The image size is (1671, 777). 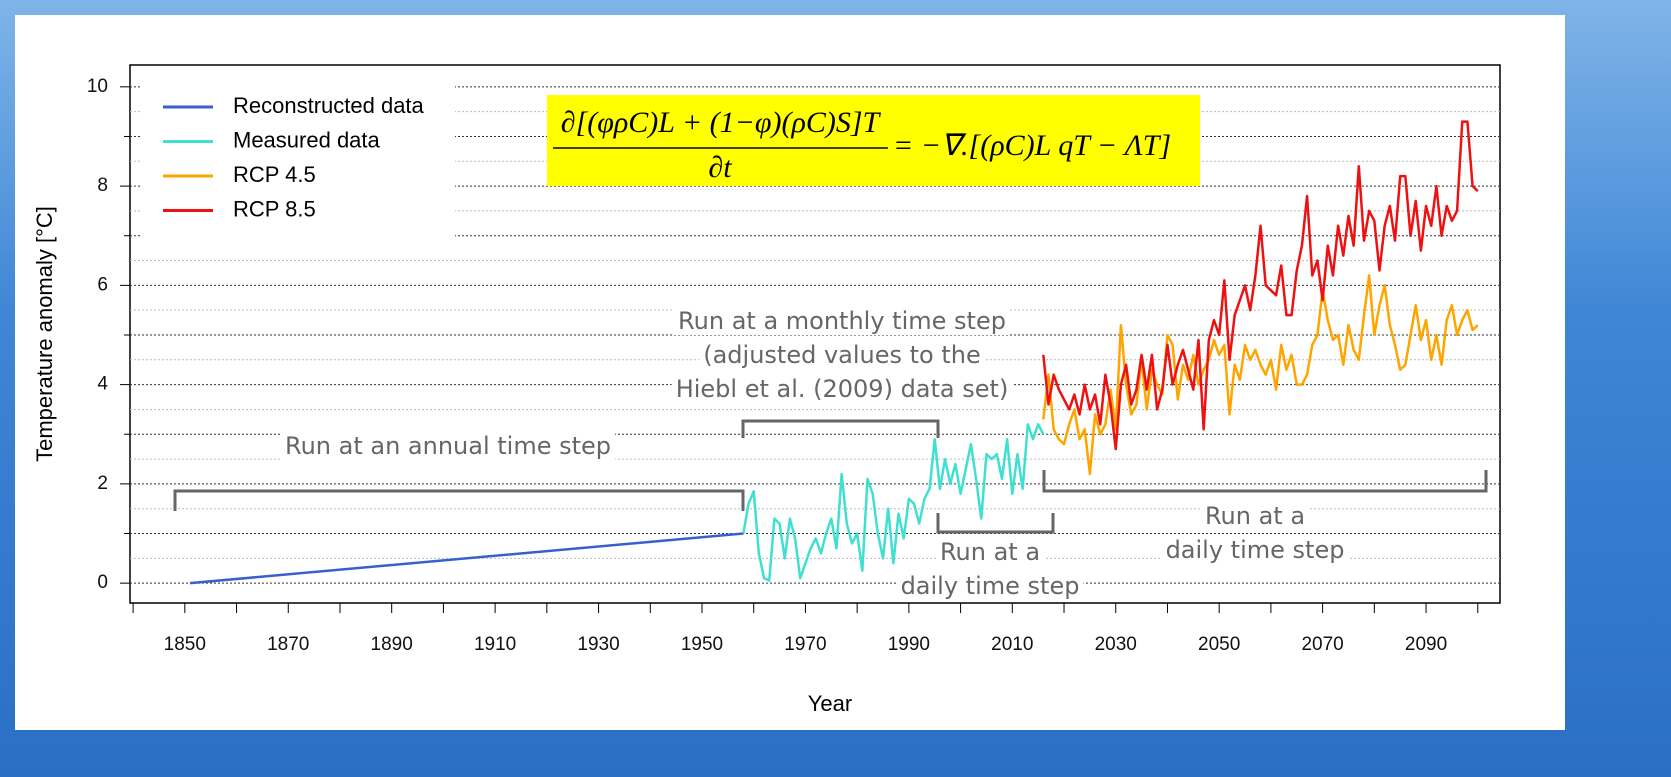 What do you see at coordinates (329, 105) in the screenshot?
I see `legend-label: Reconstructed data` at bounding box center [329, 105].